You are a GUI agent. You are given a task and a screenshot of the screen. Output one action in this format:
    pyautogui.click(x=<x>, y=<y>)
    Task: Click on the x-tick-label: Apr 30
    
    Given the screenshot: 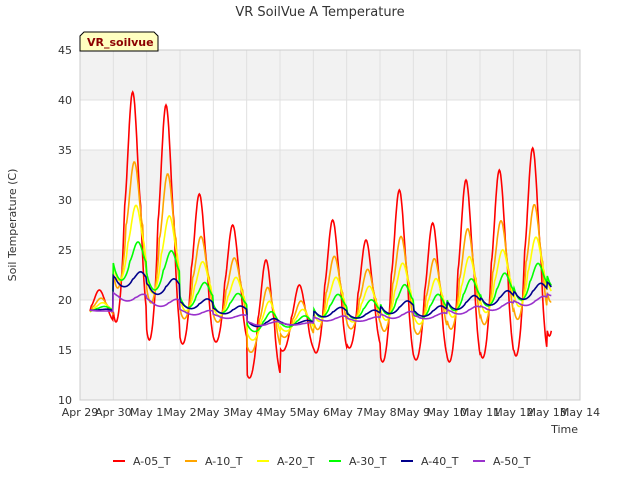 What is the action you would take?
    pyautogui.click(x=113, y=412)
    